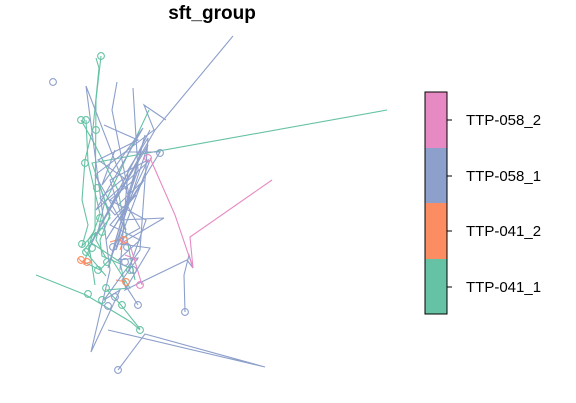  What do you see at coordinates (212, 13) in the screenshot?
I see `chart-title: sft_group` at bounding box center [212, 13].